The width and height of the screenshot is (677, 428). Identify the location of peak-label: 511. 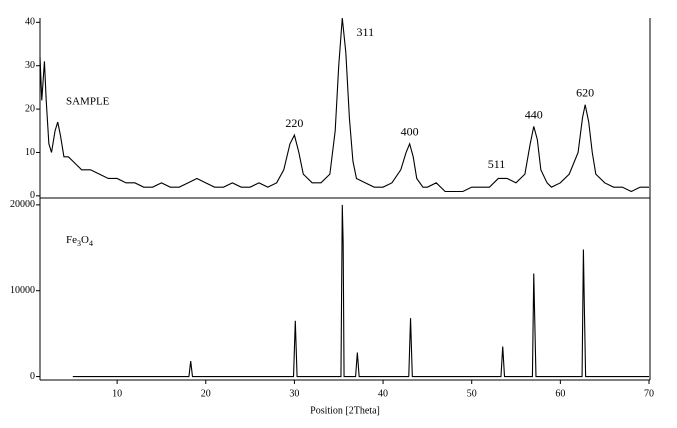
(497, 164).